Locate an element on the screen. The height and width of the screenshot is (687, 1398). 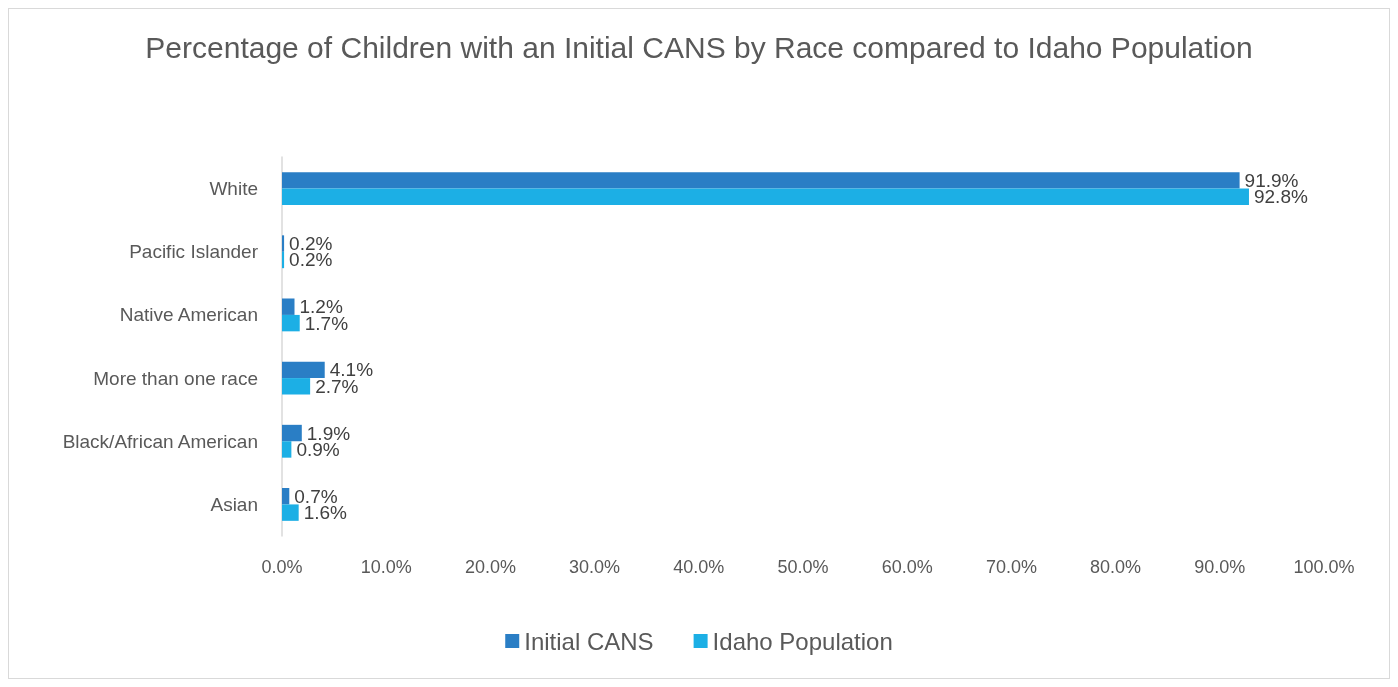
chart-title: Percentage of Children with an Initial CANS by Race compared to Idaho Population is located at coordinates (699, 47).